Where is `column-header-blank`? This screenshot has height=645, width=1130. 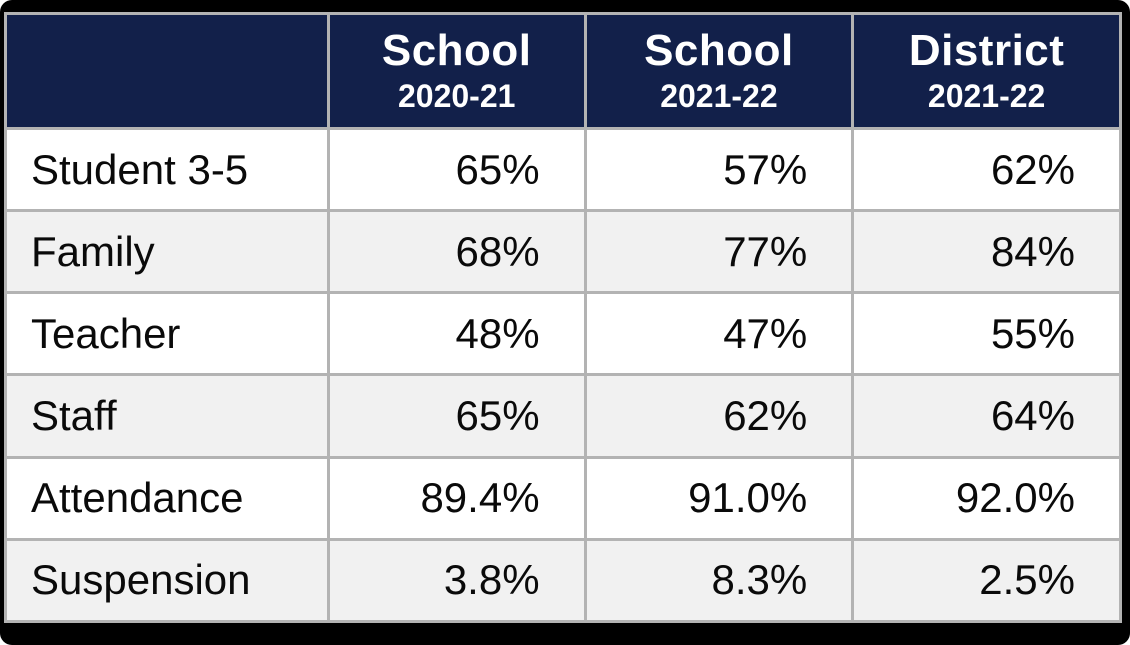 column-header-blank is located at coordinates (167, 71).